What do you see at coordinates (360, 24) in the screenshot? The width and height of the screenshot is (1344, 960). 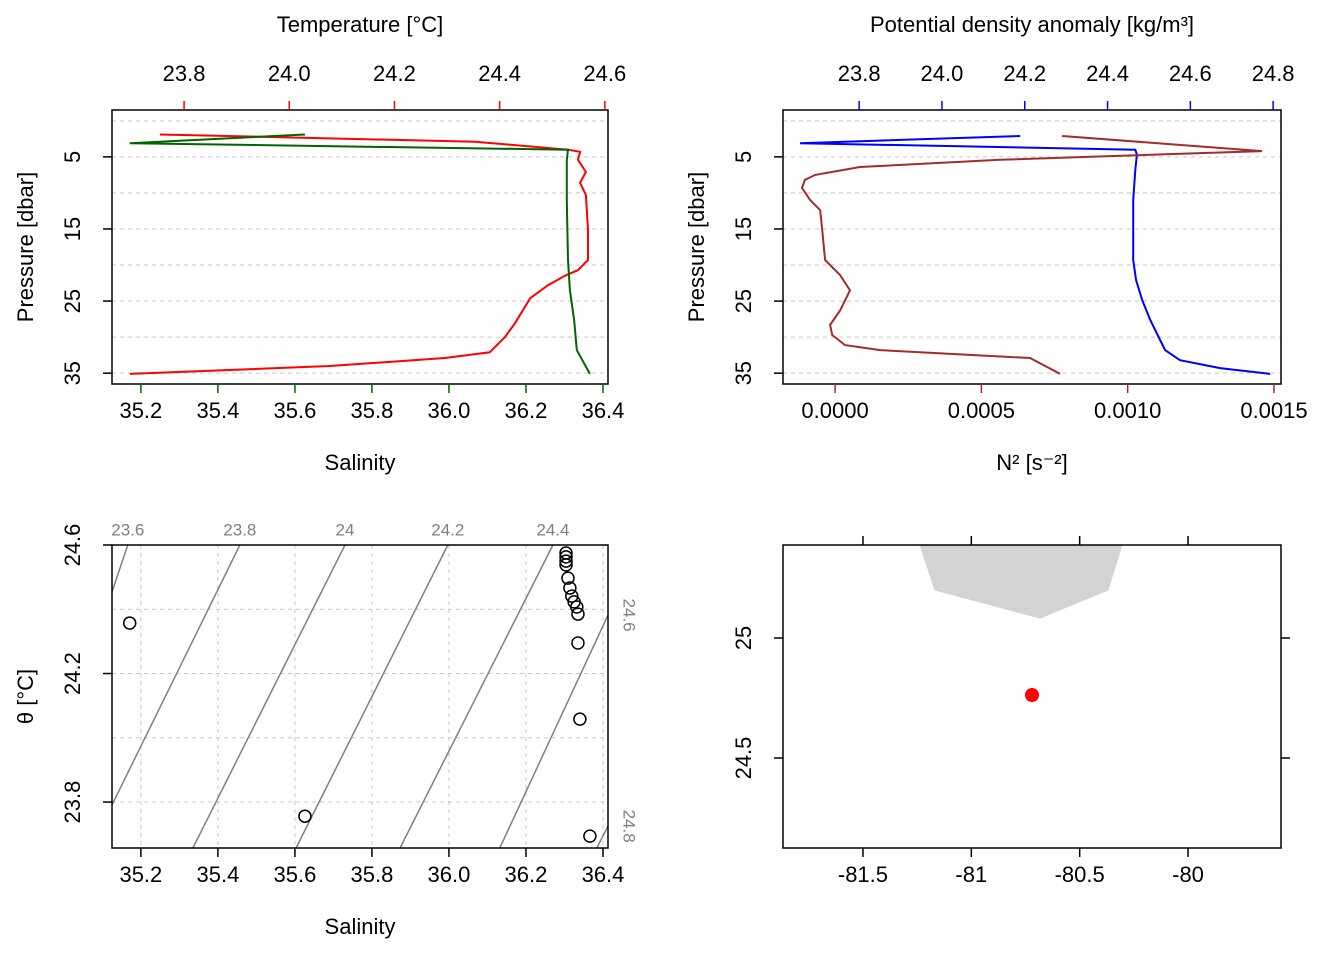 I see `x2-axis-label: Temperature [°C]` at bounding box center [360, 24].